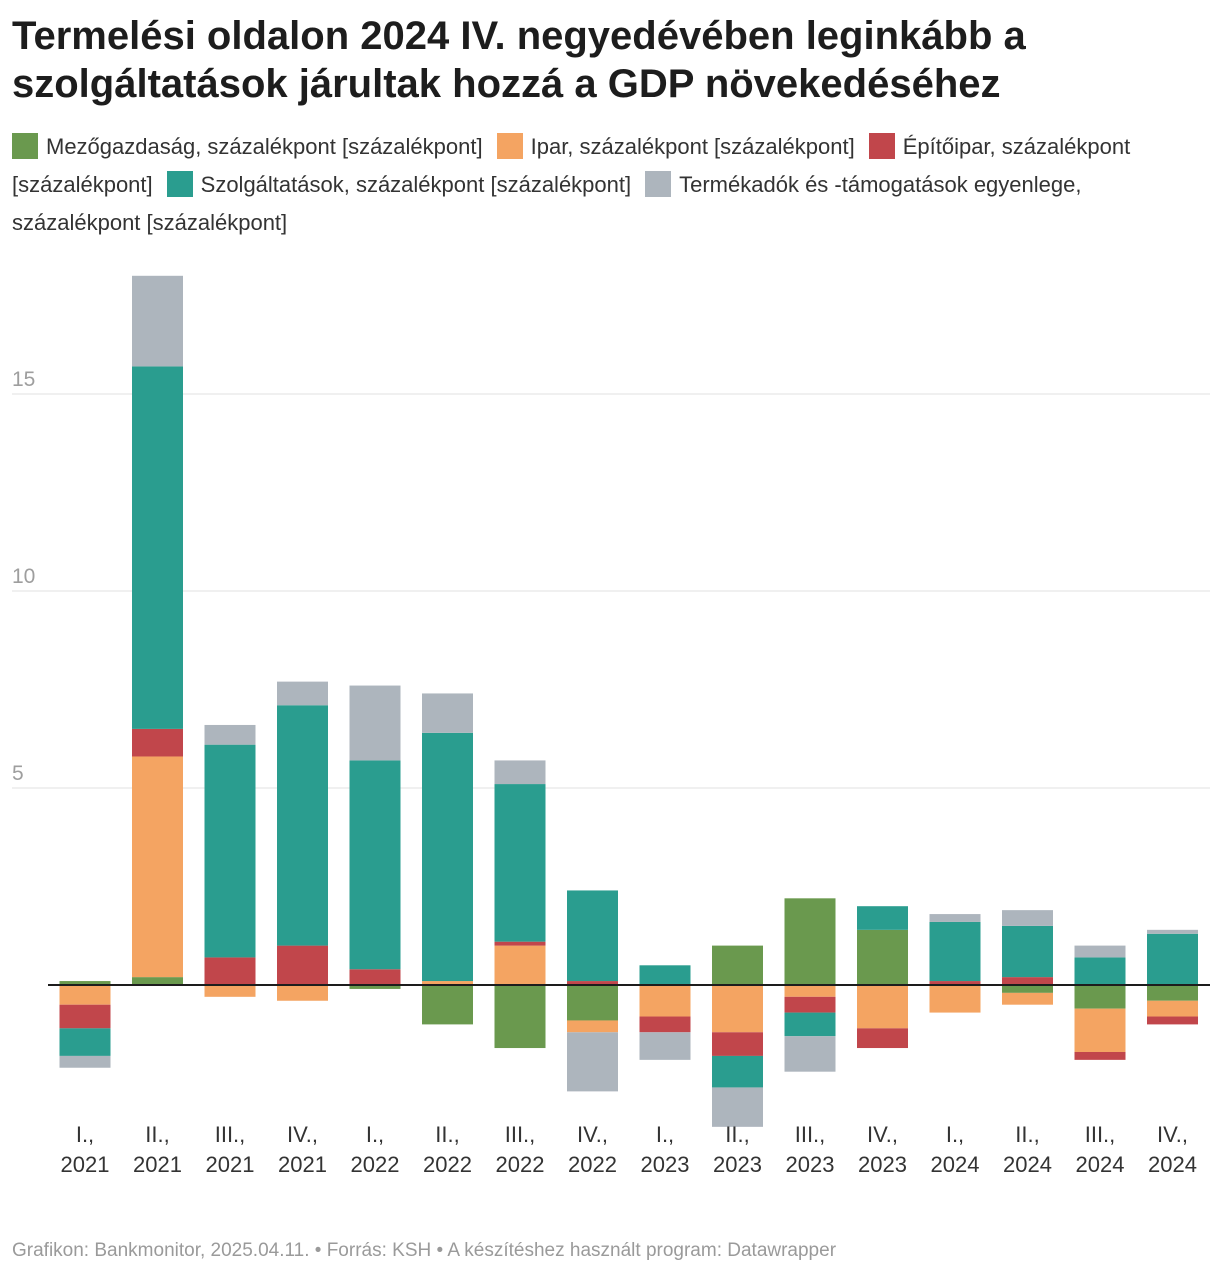 This screenshot has width=1220, height=1276. Describe the element at coordinates (18, 773) in the screenshot. I see `y-tick-label: 5` at that location.